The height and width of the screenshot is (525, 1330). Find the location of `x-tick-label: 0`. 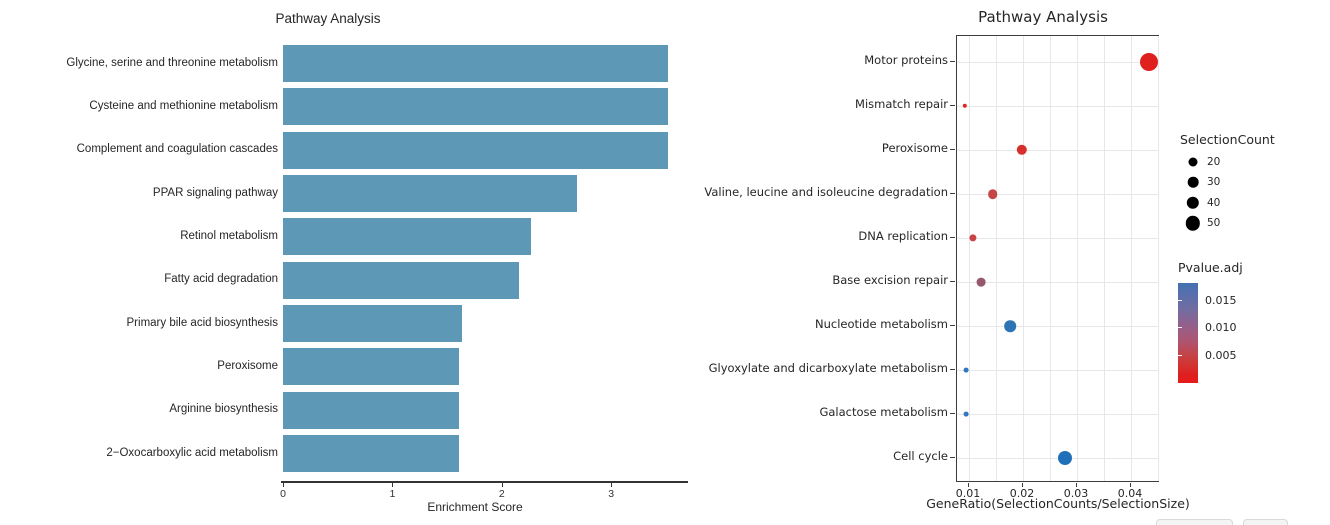

x-tick-label: 0 is located at coordinates (283, 494).